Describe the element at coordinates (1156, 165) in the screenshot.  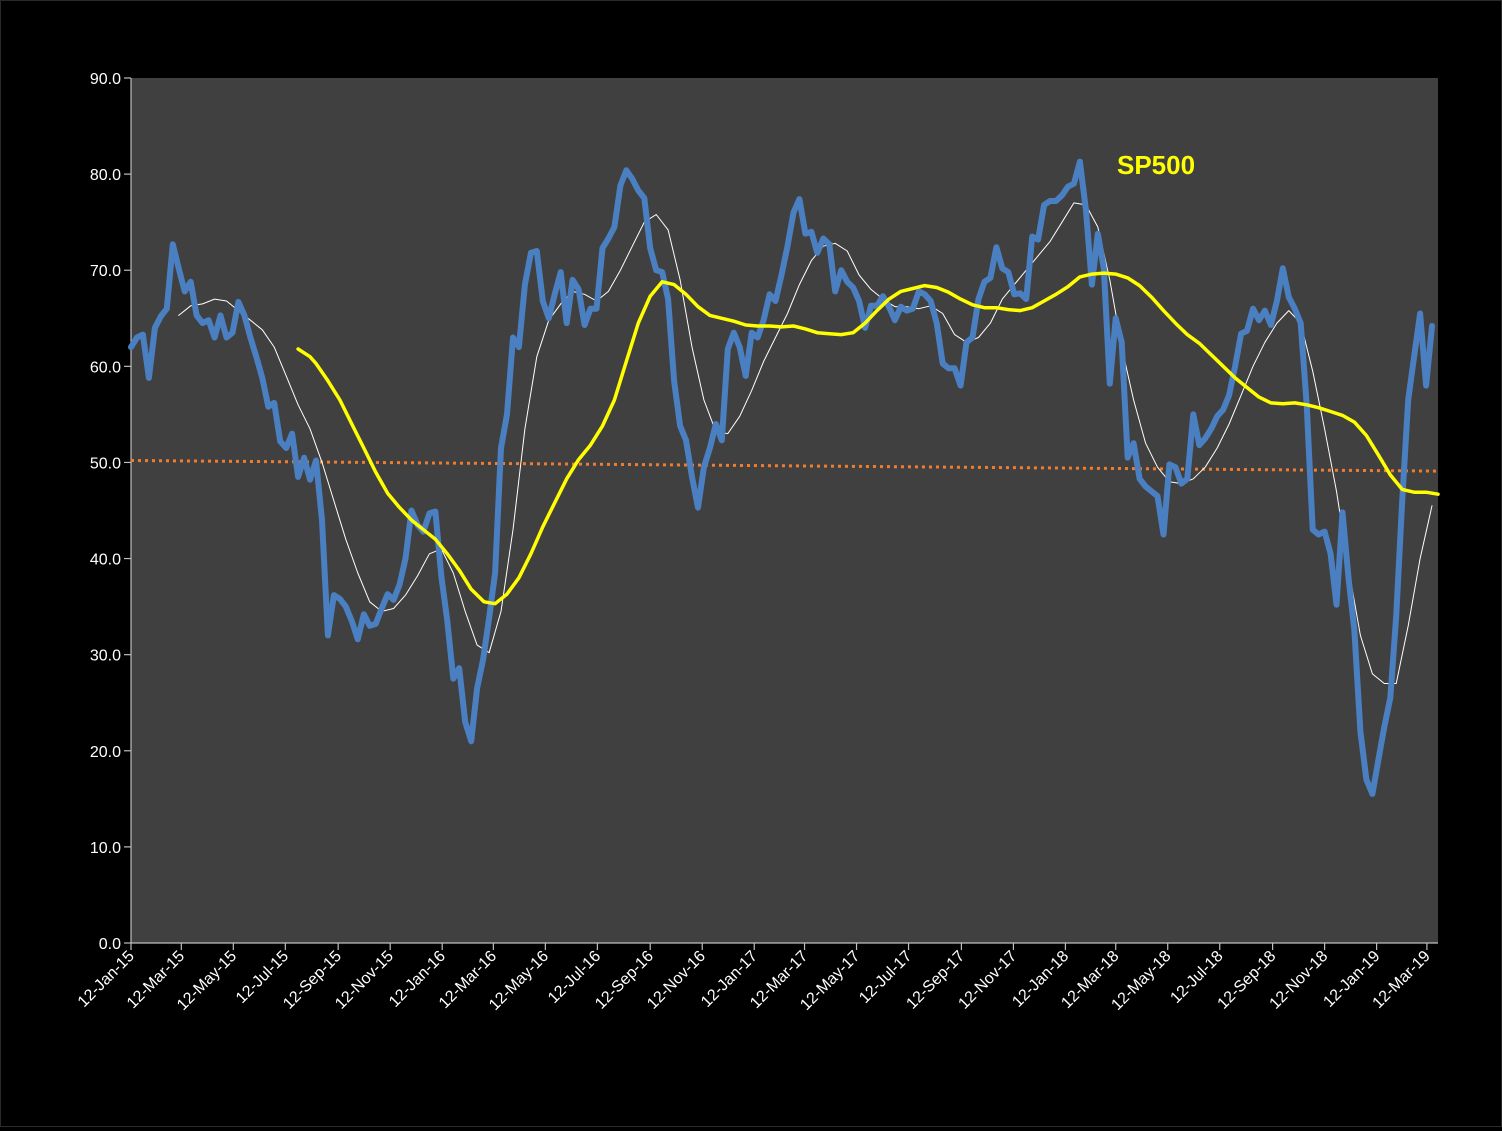
I see `chart-annotation: SP500` at that location.